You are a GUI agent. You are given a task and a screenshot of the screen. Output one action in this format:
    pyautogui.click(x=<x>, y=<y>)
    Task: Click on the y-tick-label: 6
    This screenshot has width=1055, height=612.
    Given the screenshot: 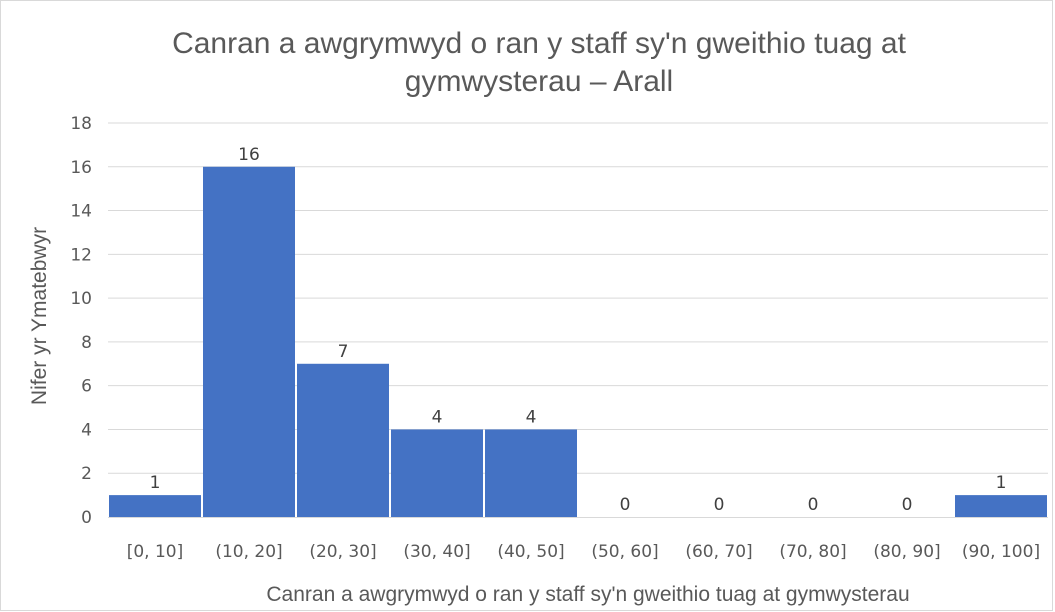 What is the action you would take?
    pyautogui.click(x=86, y=387)
    